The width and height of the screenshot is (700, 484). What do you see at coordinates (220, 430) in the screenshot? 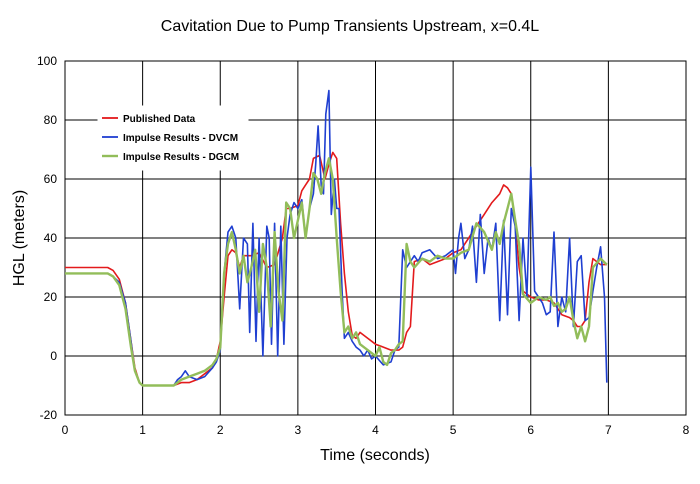
I see `x-tick-label: 2` at bounding box center [220, 430].